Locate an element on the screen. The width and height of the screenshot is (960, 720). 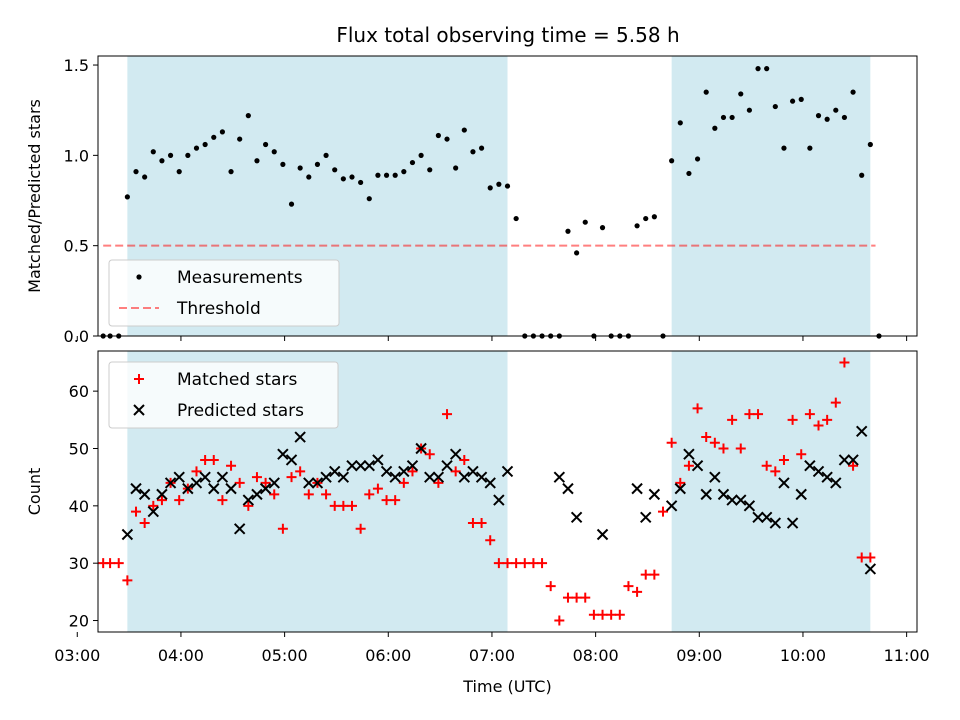
legend-label: Threshold is located at coordinates (218, 309).